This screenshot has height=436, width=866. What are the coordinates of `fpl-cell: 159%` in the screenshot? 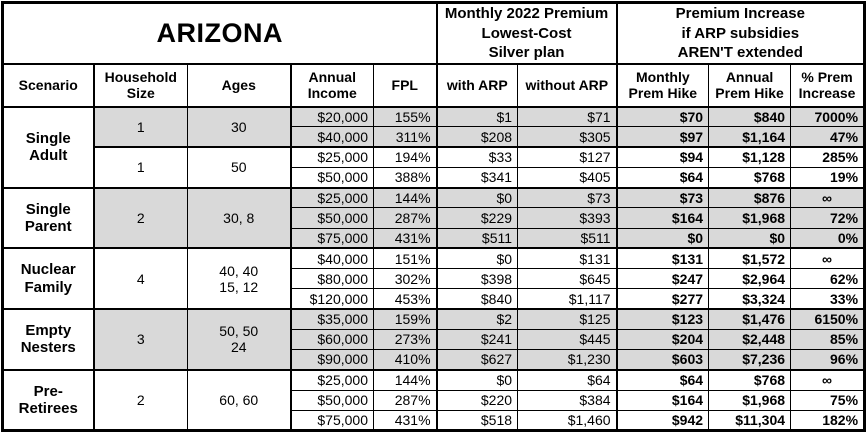 It's located at (405, 318).